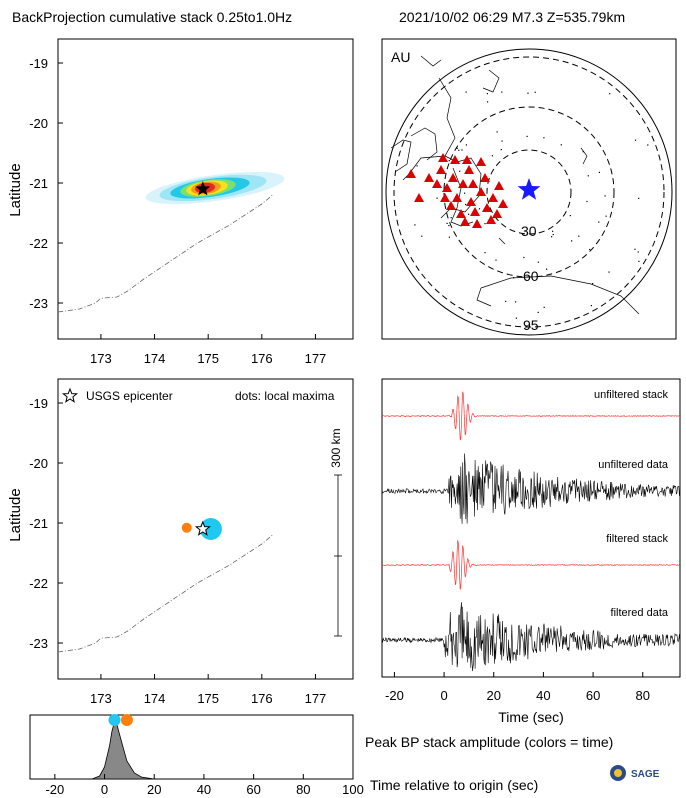 The width and height of the screenshot is (686, 798). Describe the element at coordinates (353, 789) in the screenshot. I see `xtick-label: 100` at that location.